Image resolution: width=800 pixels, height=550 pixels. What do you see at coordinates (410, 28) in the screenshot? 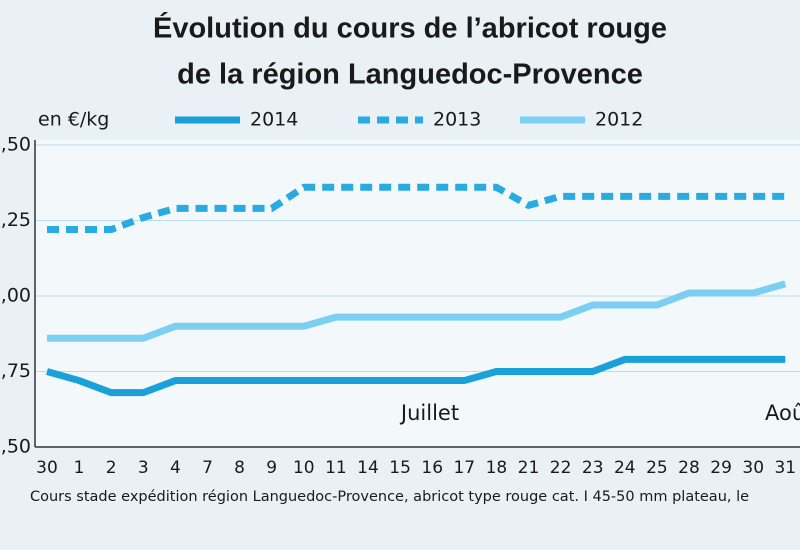
I see `chart-title: Évolution du cours de l’abricot rouge` at bounding box center [410, 28].